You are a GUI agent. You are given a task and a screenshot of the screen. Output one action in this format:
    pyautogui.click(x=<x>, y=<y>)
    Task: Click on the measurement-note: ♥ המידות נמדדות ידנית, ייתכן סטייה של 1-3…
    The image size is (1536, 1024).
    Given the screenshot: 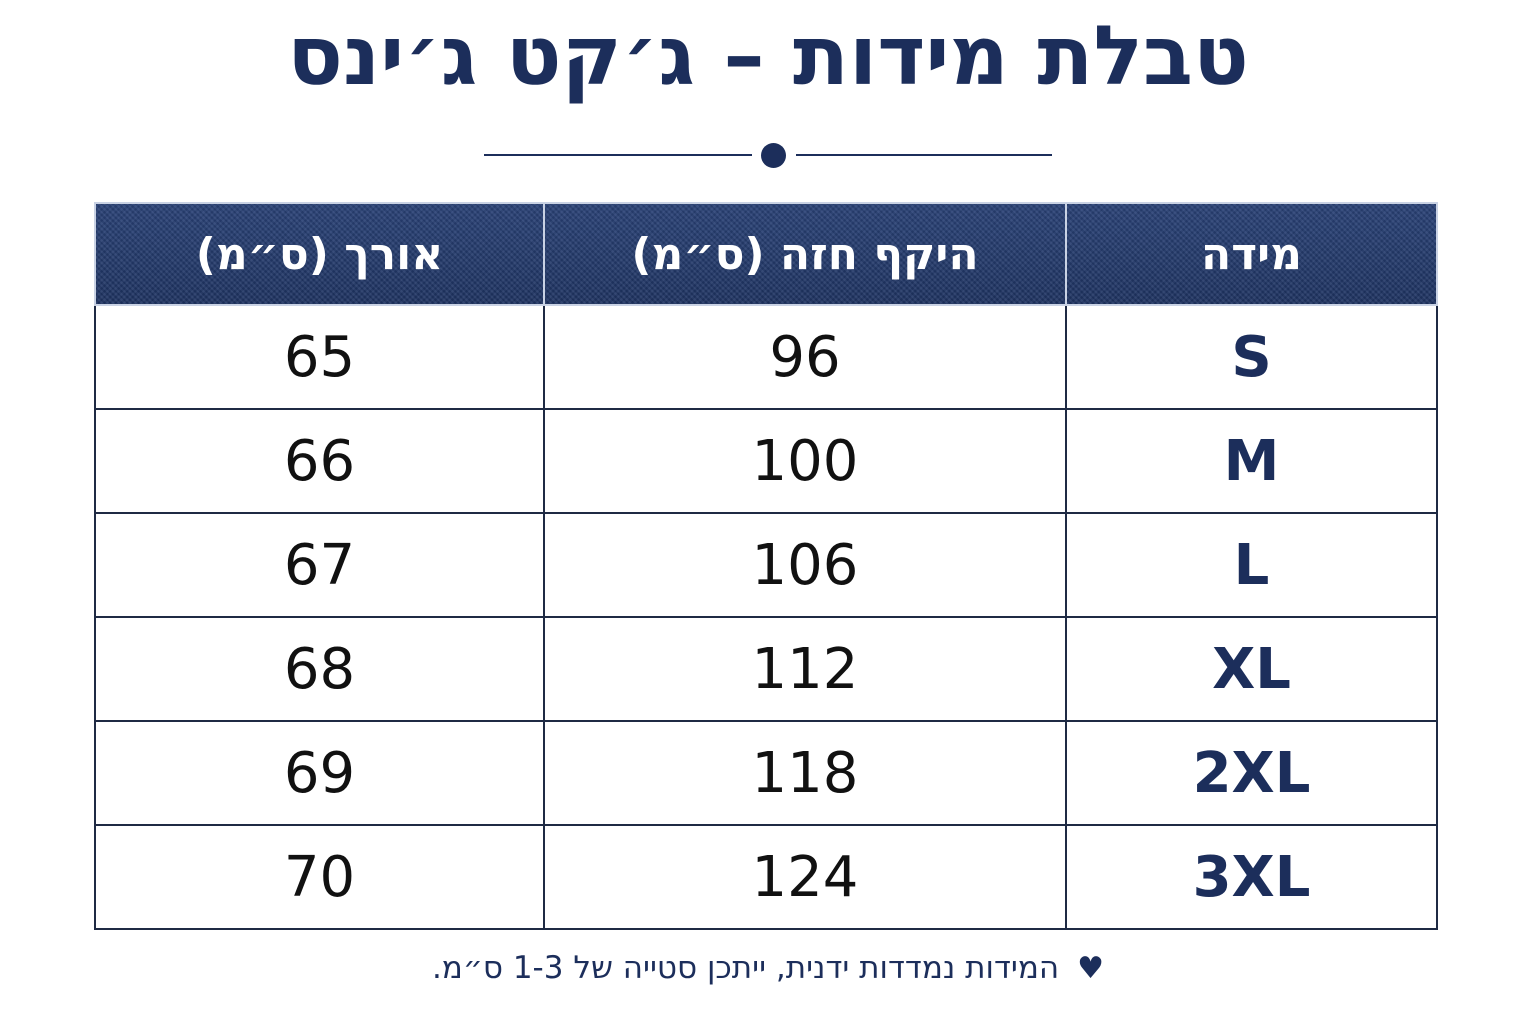 What is the action you would take?
    pyautogui.click(x=768, y=968)
    